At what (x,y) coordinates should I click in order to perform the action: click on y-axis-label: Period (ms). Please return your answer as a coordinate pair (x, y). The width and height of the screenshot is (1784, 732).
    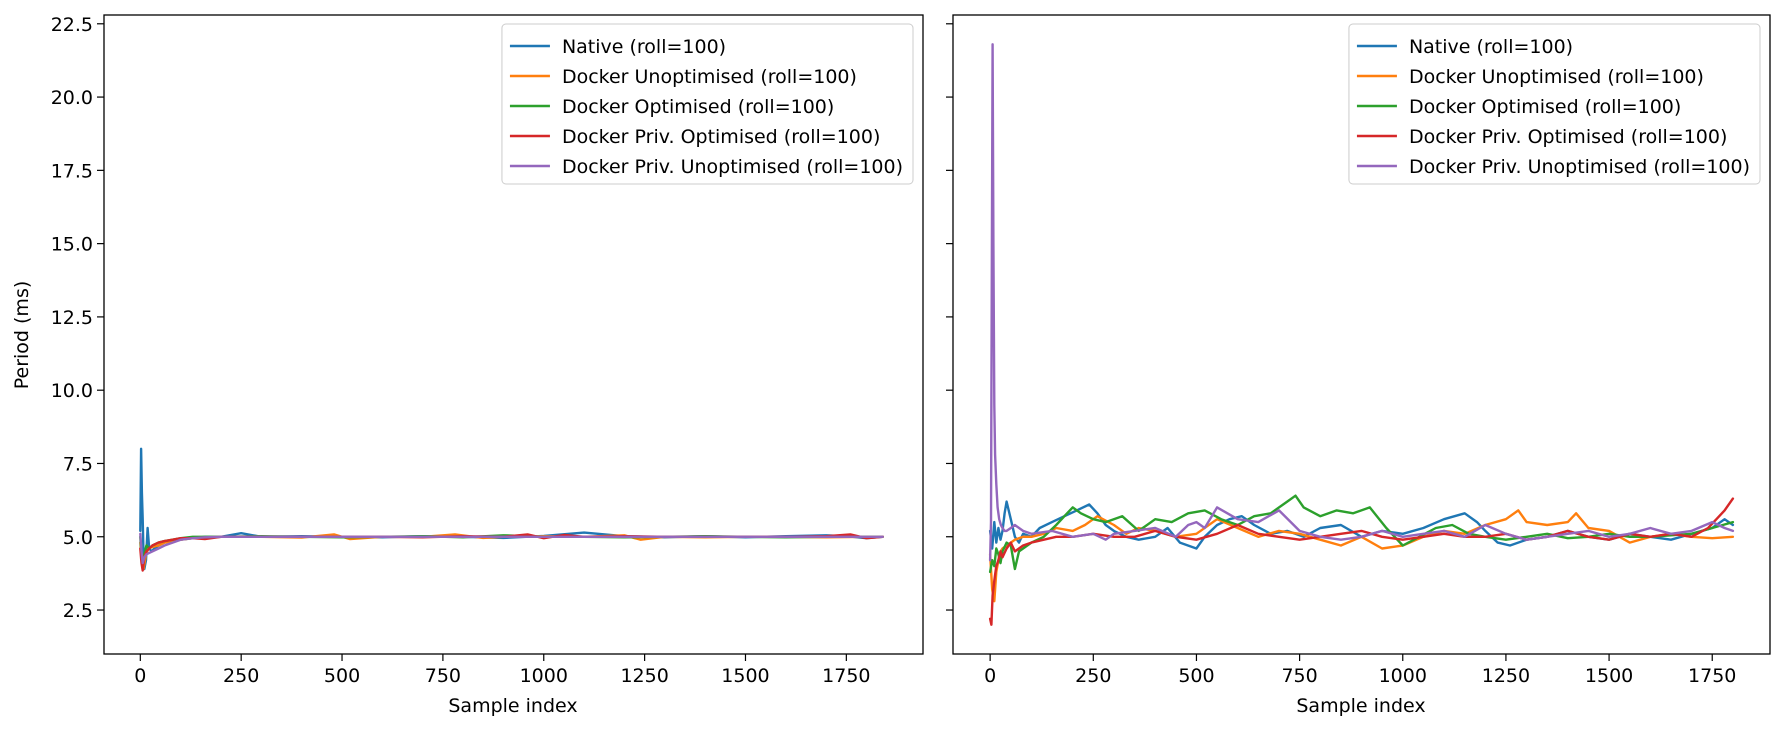
    Looking at the image, I should click on (22, 335).